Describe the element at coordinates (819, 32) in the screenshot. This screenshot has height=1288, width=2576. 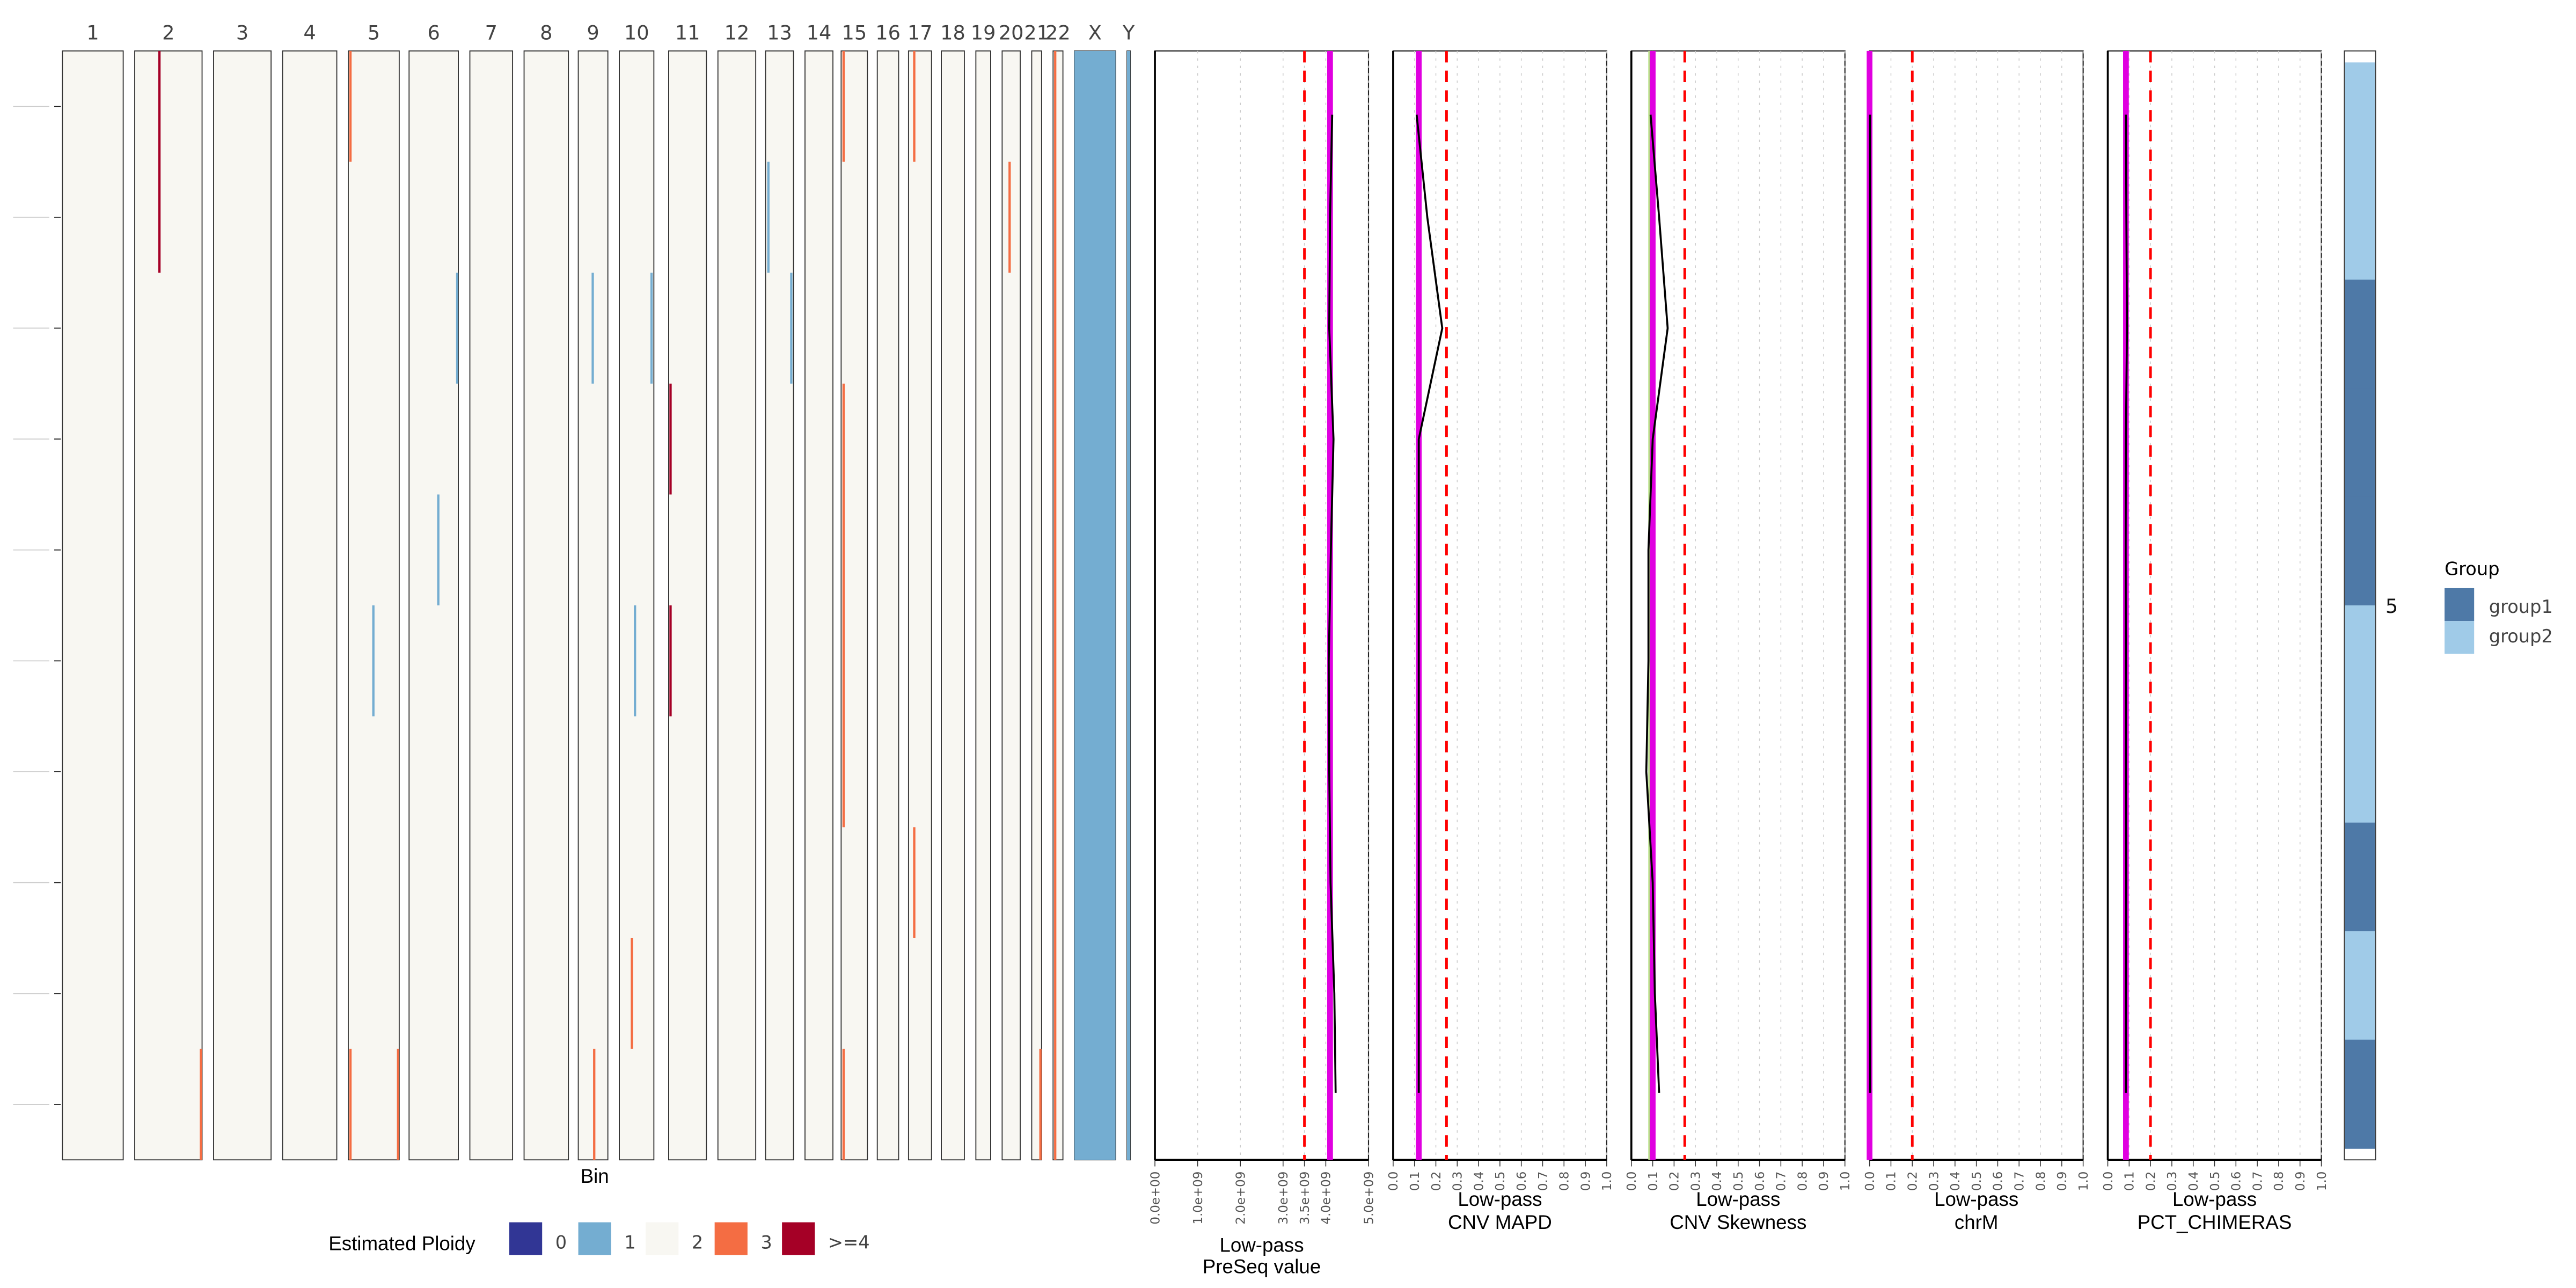
I see `chromosome-label: 14` at that location.